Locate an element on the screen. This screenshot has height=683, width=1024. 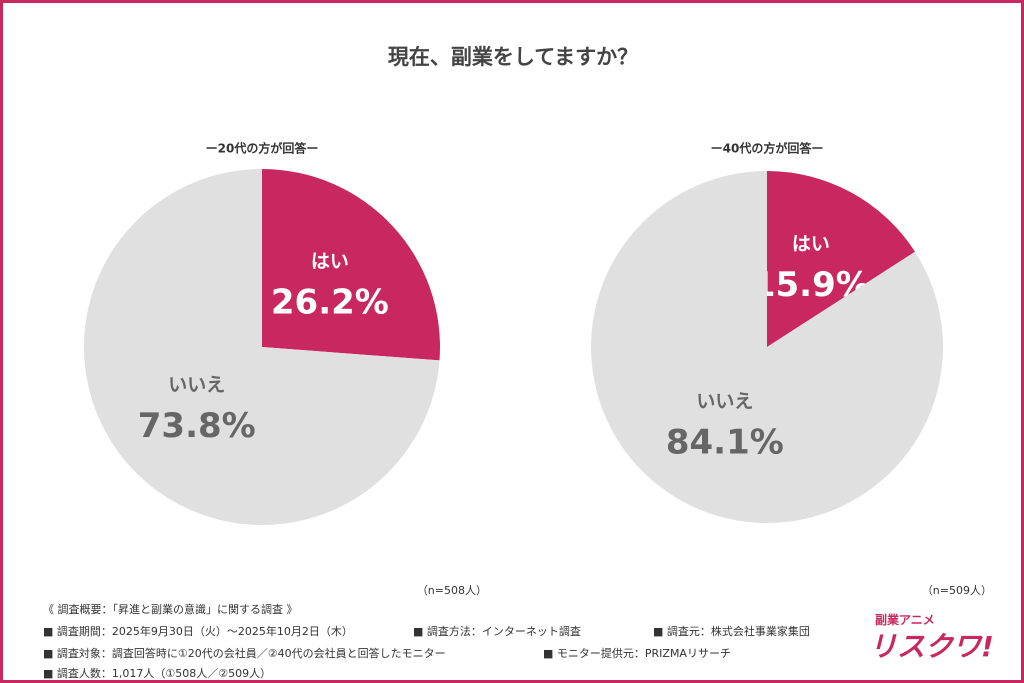
value-label: 73.8% is located at coordinates (197, 426).